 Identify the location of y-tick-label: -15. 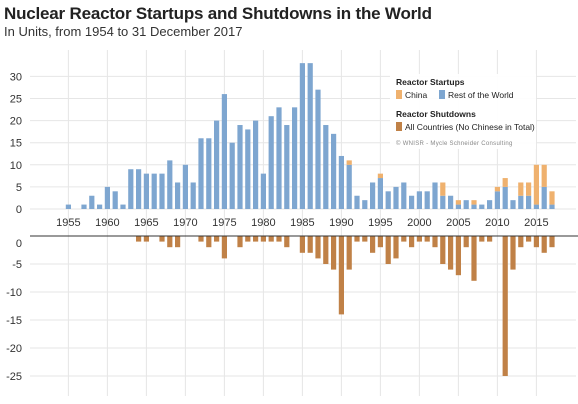
(14, 321).